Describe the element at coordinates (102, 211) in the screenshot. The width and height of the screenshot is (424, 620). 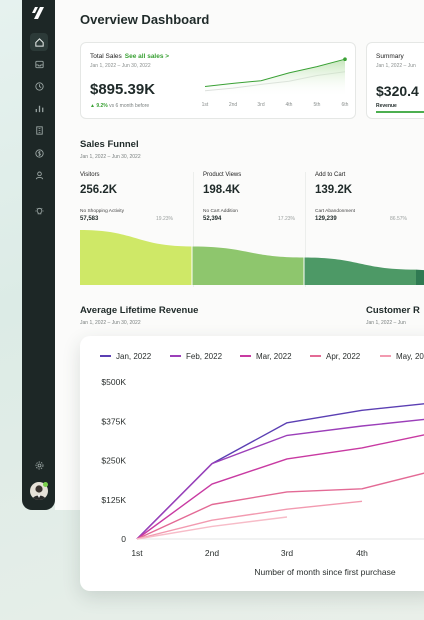
I see `stage-sub-label: No Shopping Activity` at that location.